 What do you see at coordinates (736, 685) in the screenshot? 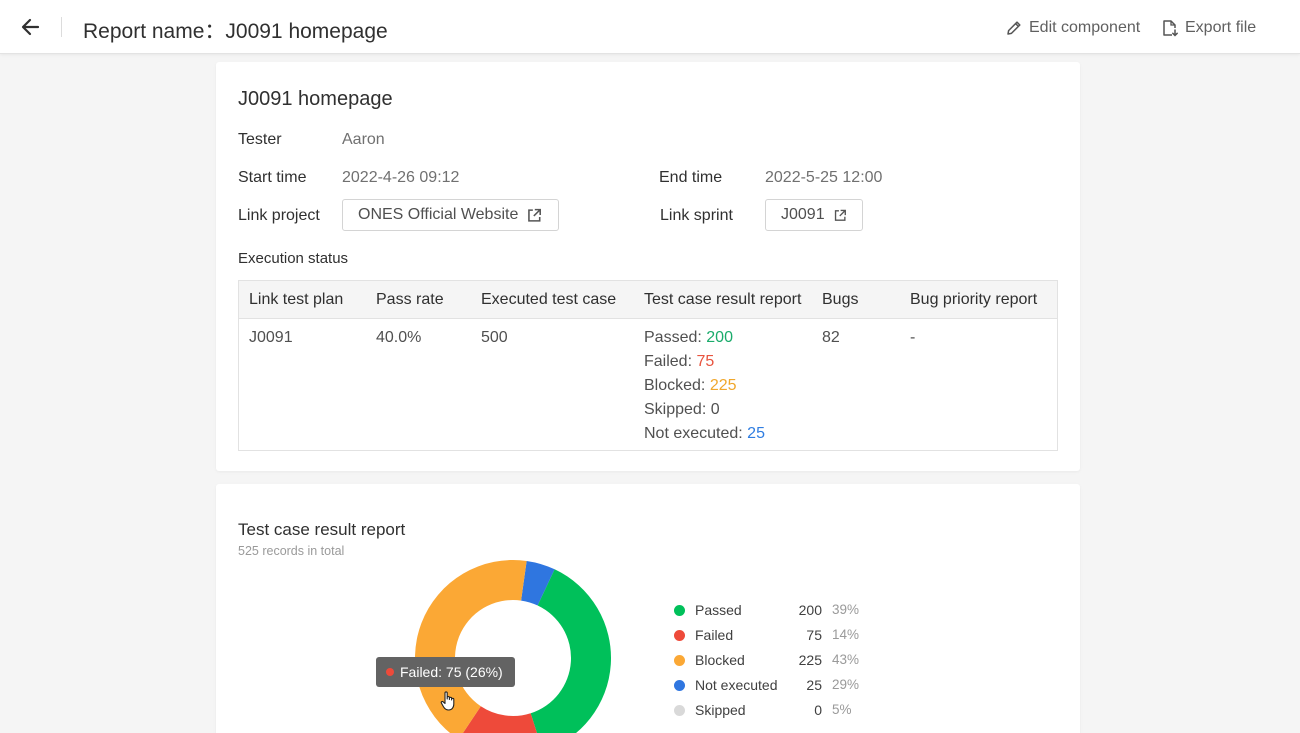
I see `legend-label: Not executed` at bounding box center [736, 685].